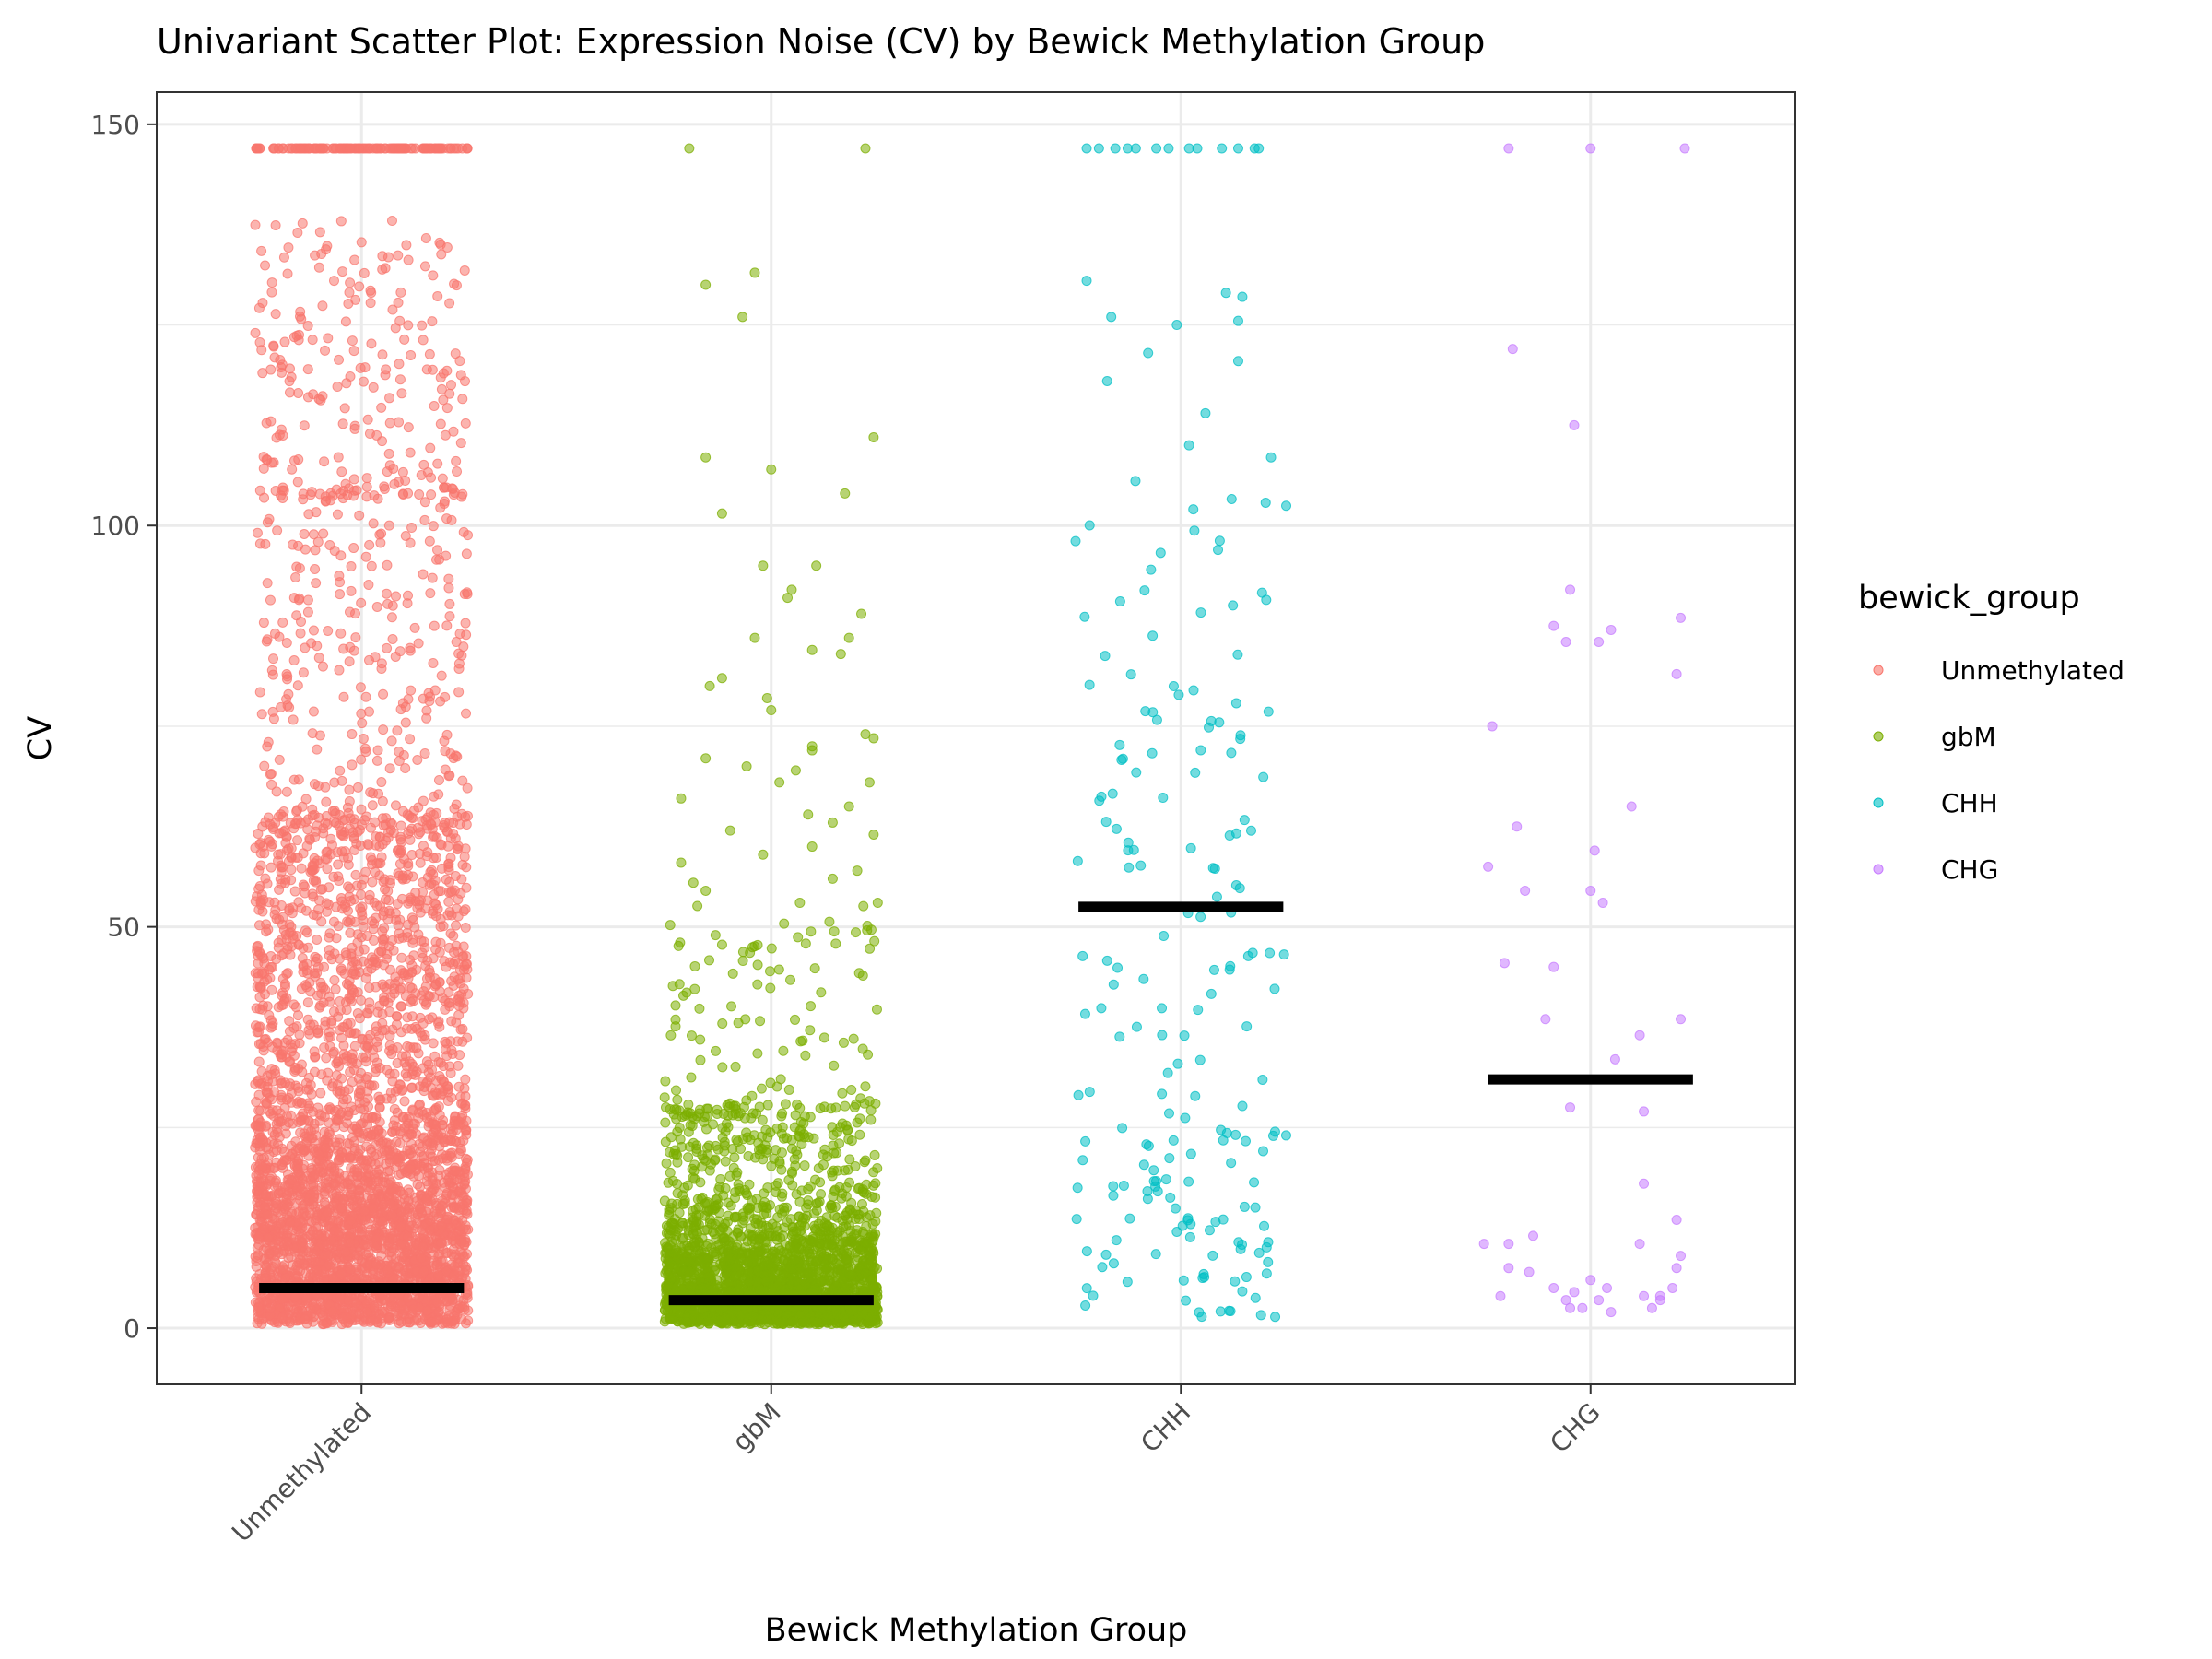 This screenshot has width=2212, height=1659. I want to click on point-gbm, so click(865, 148).